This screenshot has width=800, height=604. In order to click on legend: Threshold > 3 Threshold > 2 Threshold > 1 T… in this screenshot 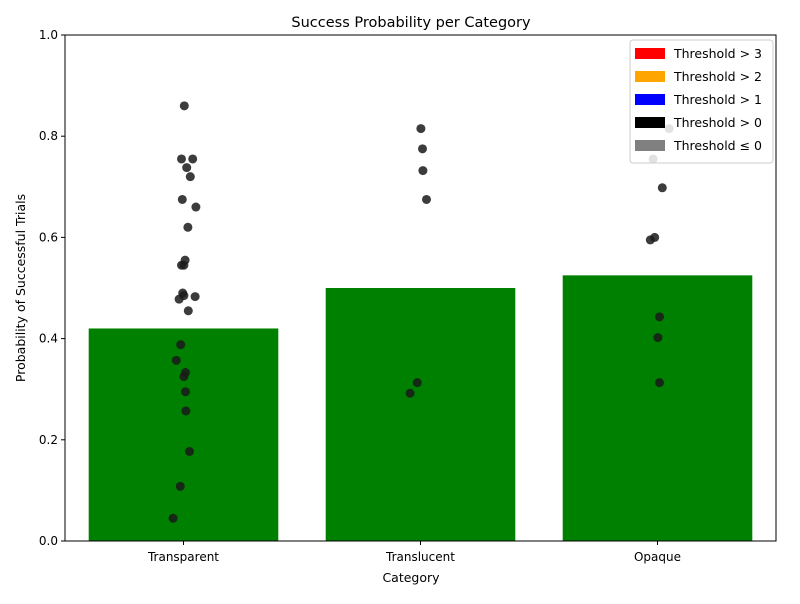, I will do `click(701, 101)`.